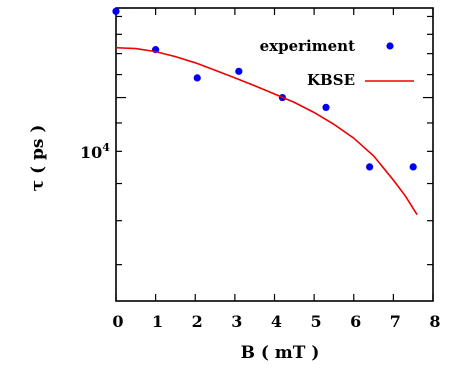  I want to click on legend-marker-experiment, so click(390, 46).